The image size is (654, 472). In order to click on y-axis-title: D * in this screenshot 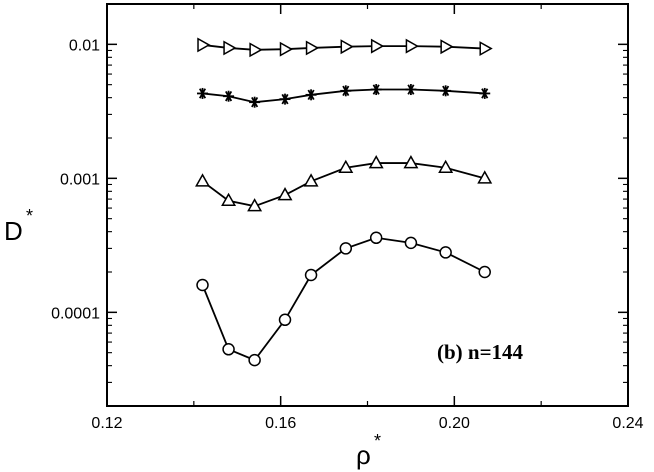, I will do `click(18, 226)`.